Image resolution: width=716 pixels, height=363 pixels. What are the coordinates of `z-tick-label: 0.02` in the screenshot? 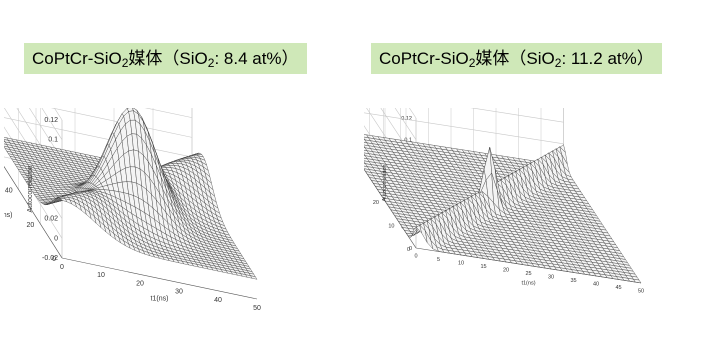 It's located at (51, 219).